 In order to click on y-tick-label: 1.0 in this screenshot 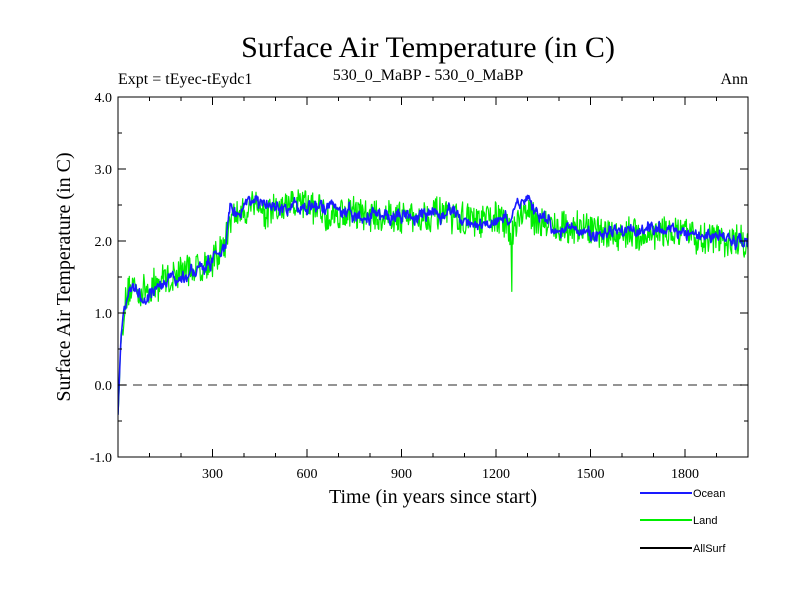, I will do `click(104, 314)`.